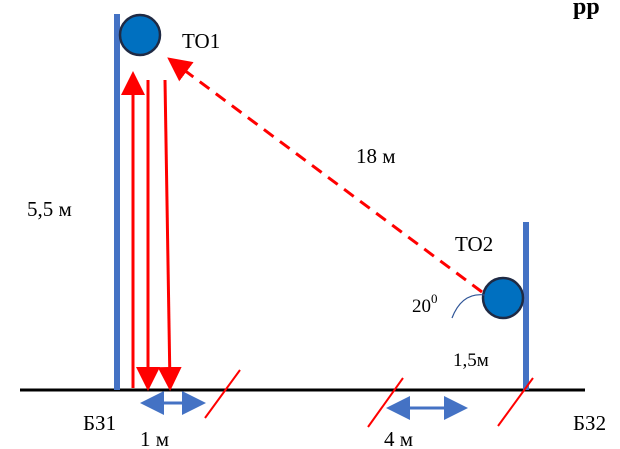 The height and width of the screenshot is (449, 620). What do you see at coordinates (421, 306) in the screenshot?
I see `angle-value: 20` at bounding box center [421, 306].